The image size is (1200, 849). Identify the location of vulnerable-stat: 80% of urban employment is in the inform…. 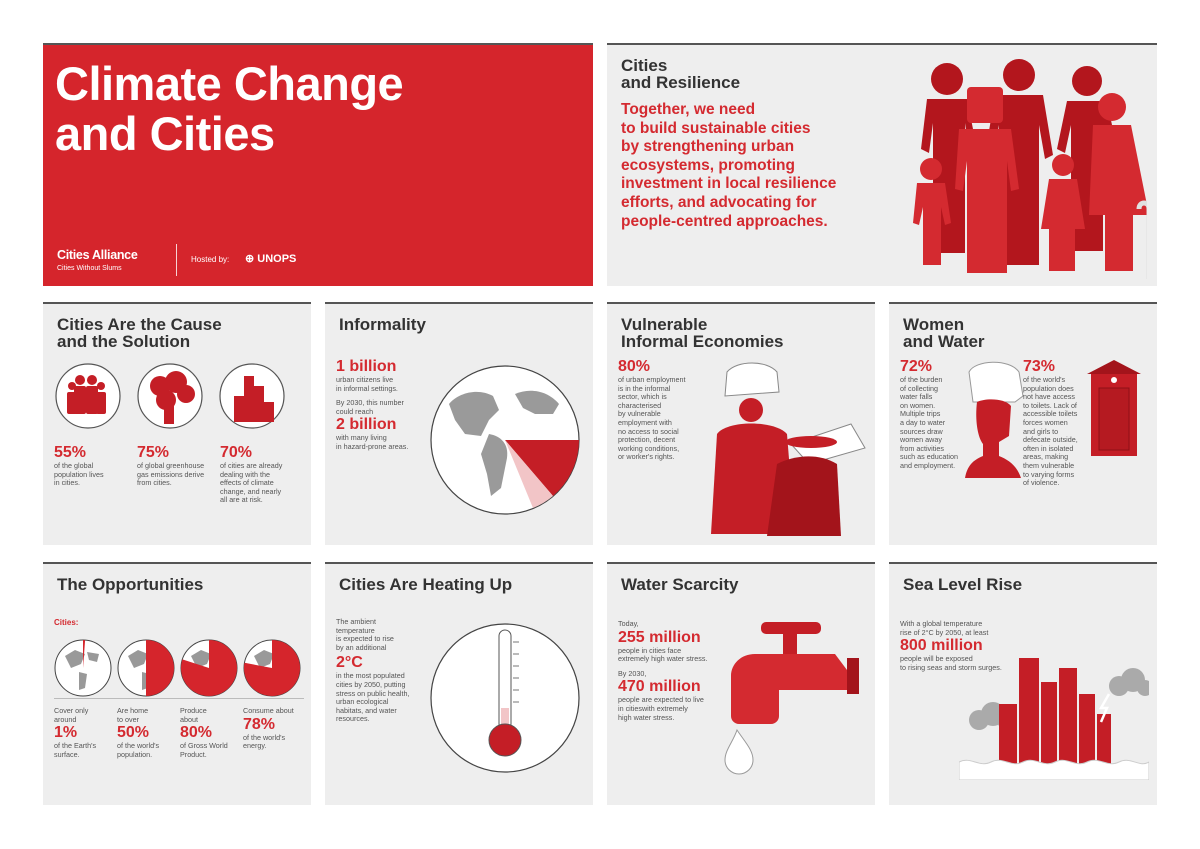
(652, 410).